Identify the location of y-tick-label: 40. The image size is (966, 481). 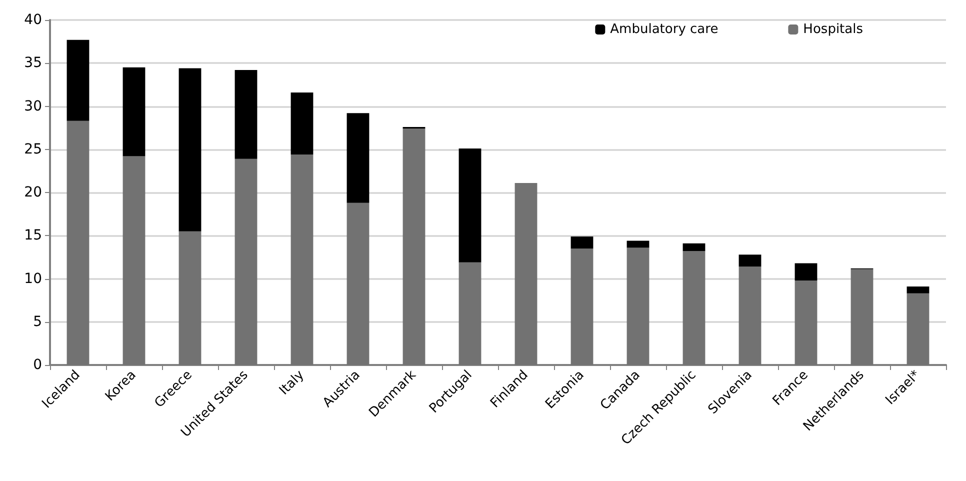
(33, 20).